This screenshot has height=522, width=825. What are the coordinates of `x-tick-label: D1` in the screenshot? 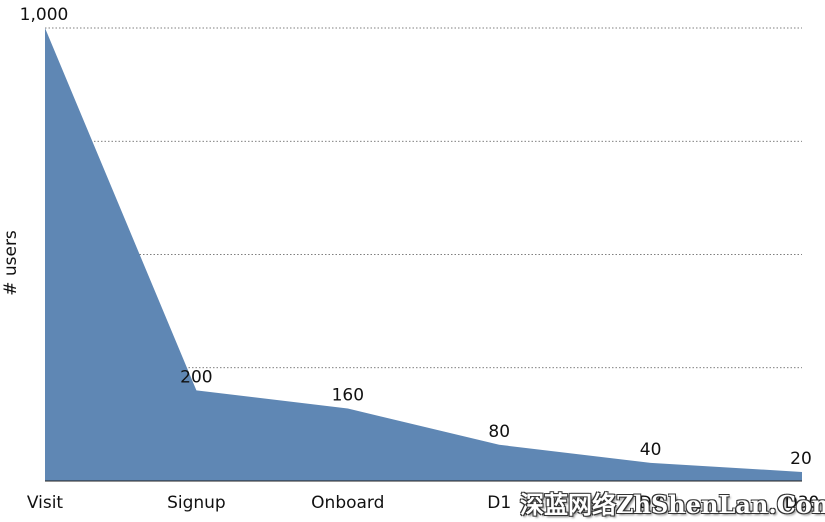 It's located at (499, 503).